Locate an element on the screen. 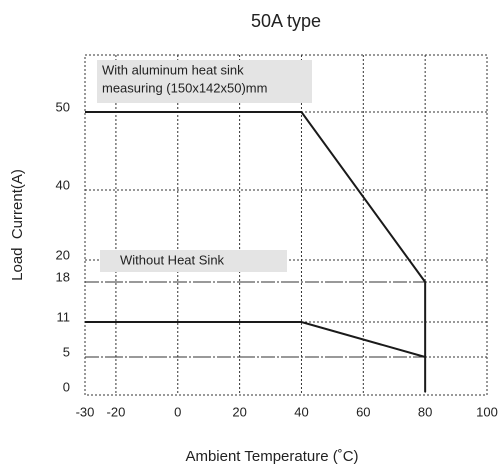 The width and height of the screenshot is (498, 470). y-tick-label: 11 is located at coordinates (64, 316).